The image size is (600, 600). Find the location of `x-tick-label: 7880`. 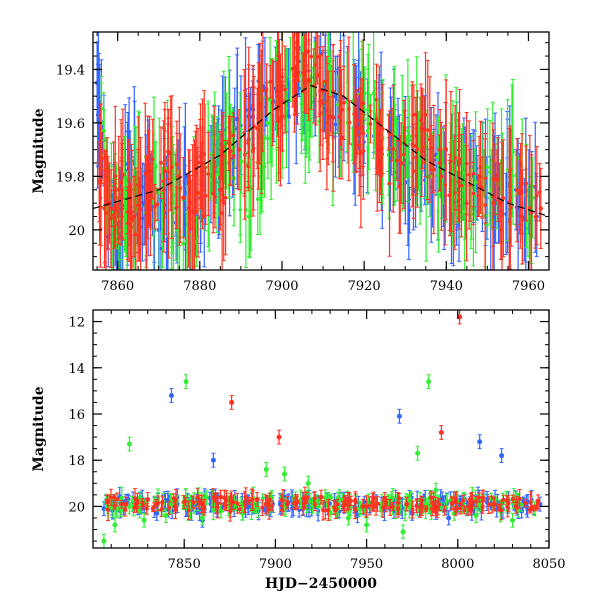

x-tick-label: 7880 is located at coordinates (199, 286).